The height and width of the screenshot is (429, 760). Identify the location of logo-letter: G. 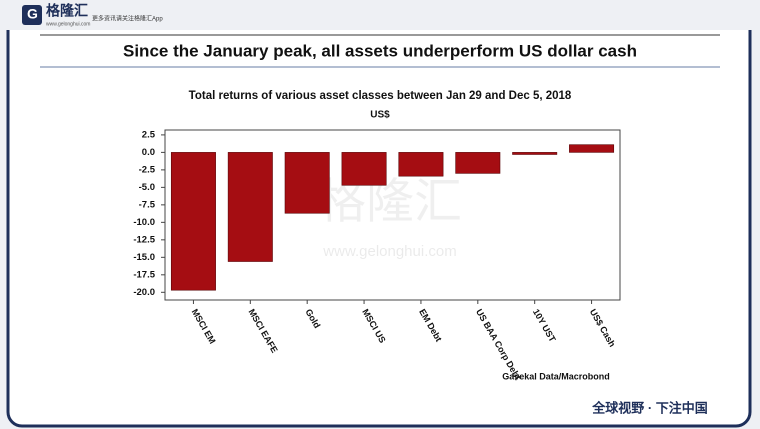
(32, 14).